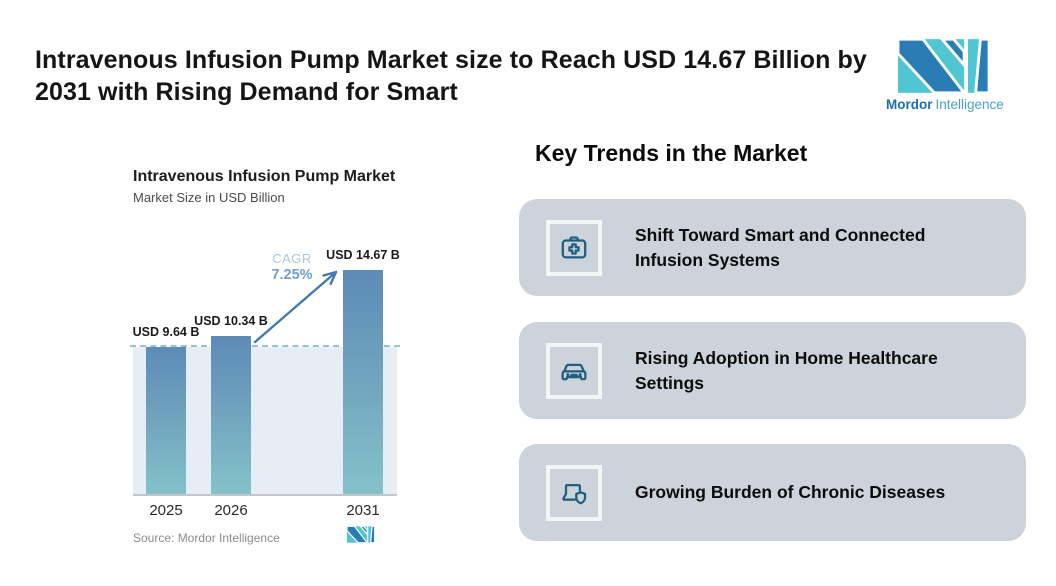 This screenshot has width=1056, height=586. Describe the element at coordinates (265, 495) in the screenshot. I see `x-axis-line` at that location.